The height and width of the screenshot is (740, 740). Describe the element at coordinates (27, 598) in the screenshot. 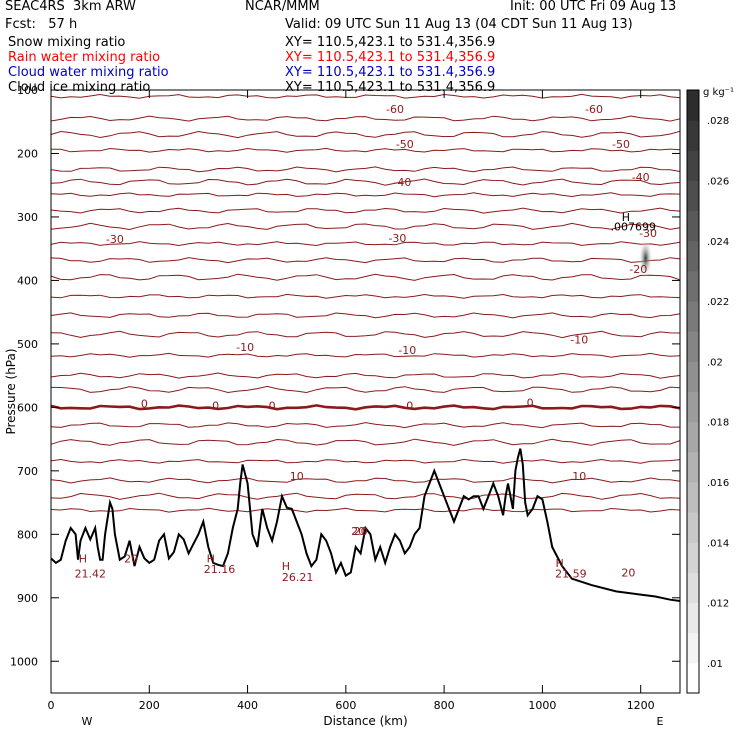

I see `y-tick-label: 900` at that location.